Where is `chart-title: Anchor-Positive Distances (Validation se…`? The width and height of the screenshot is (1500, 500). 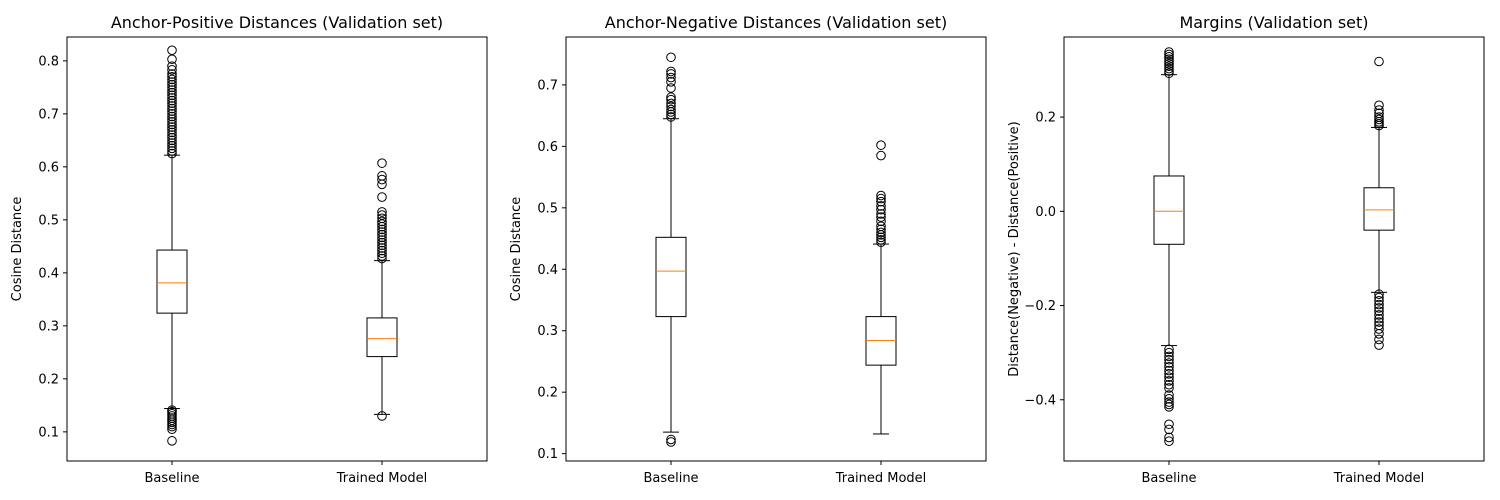 chart-title: Anchor-Positive Distances (Validation se… is located at coordinates (277, 22).